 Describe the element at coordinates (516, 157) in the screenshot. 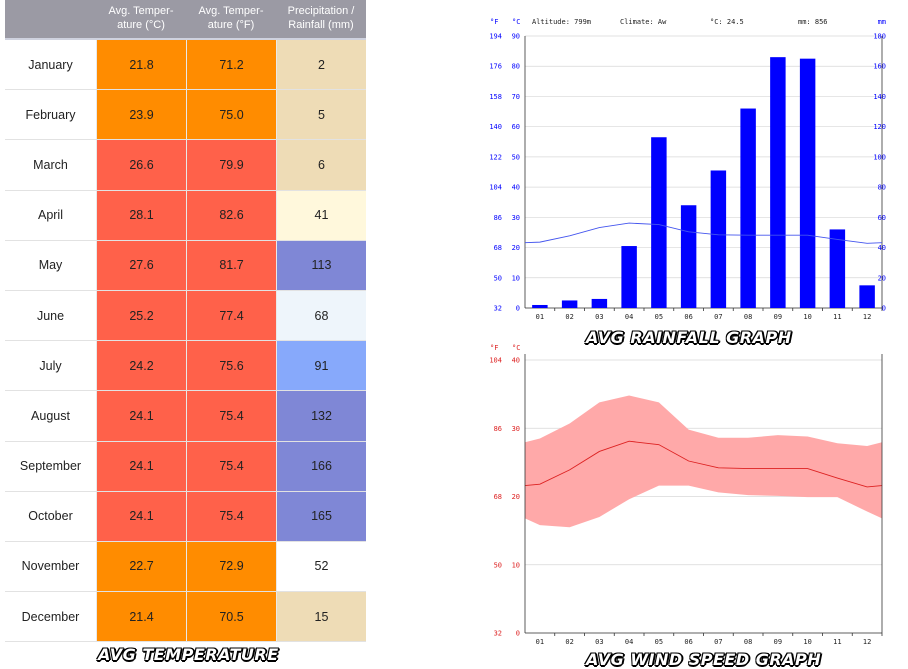

I see `y-tick-c: 50` at that location.